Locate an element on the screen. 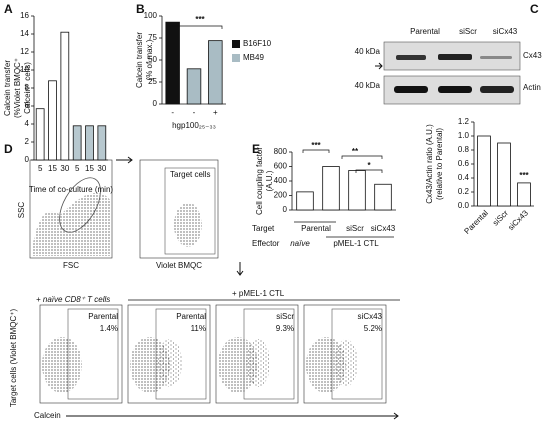 Image resolution: width=550 pixels, height=432 pixels. axis-label: Violet BMQC is located at coordinates (179, 265).